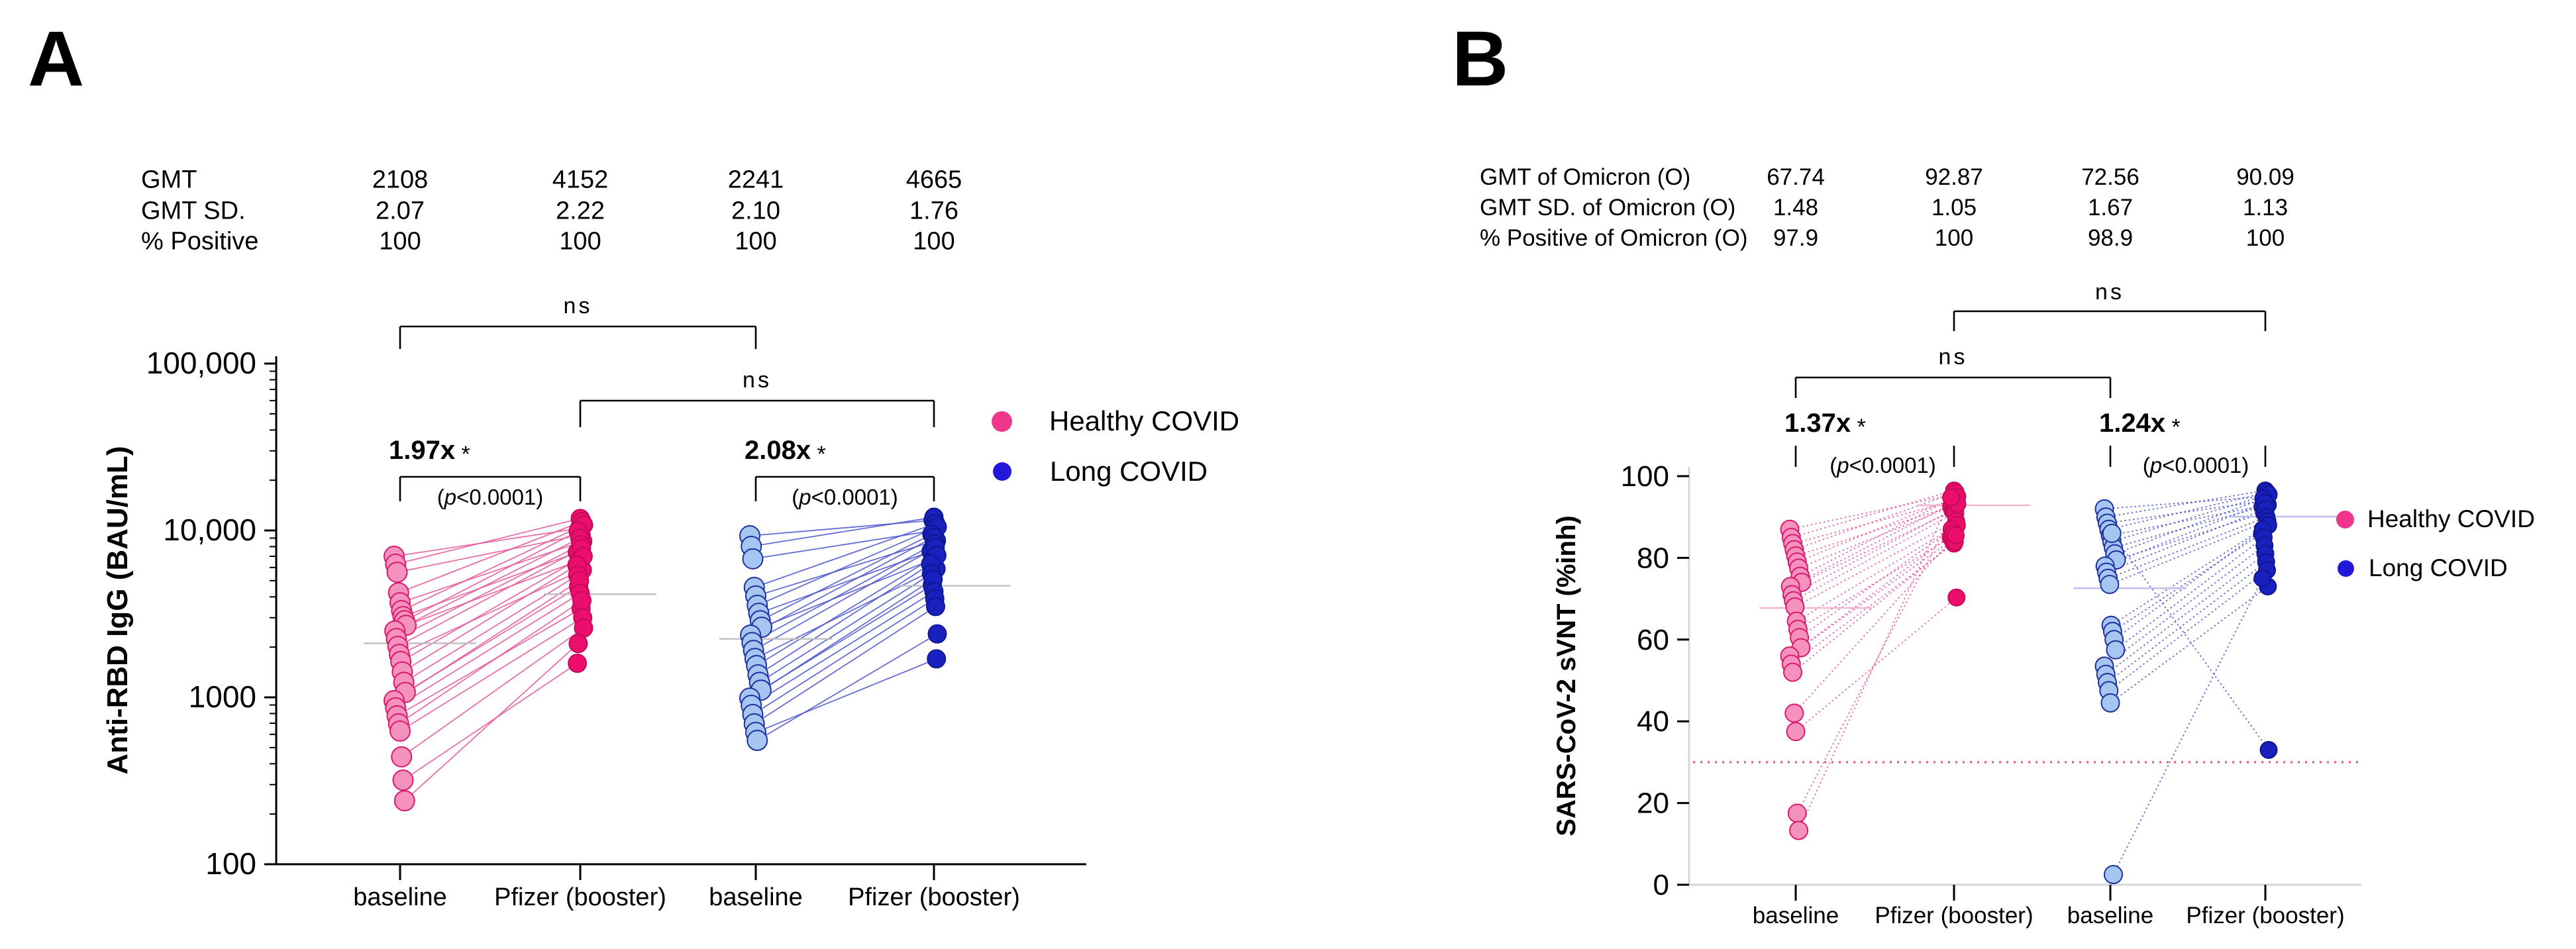 This screenshot has width=2576, height=949. Describe the element at coordinates (2110, 238) in the screenshot. I see `stat-value: 98.9` at that location.